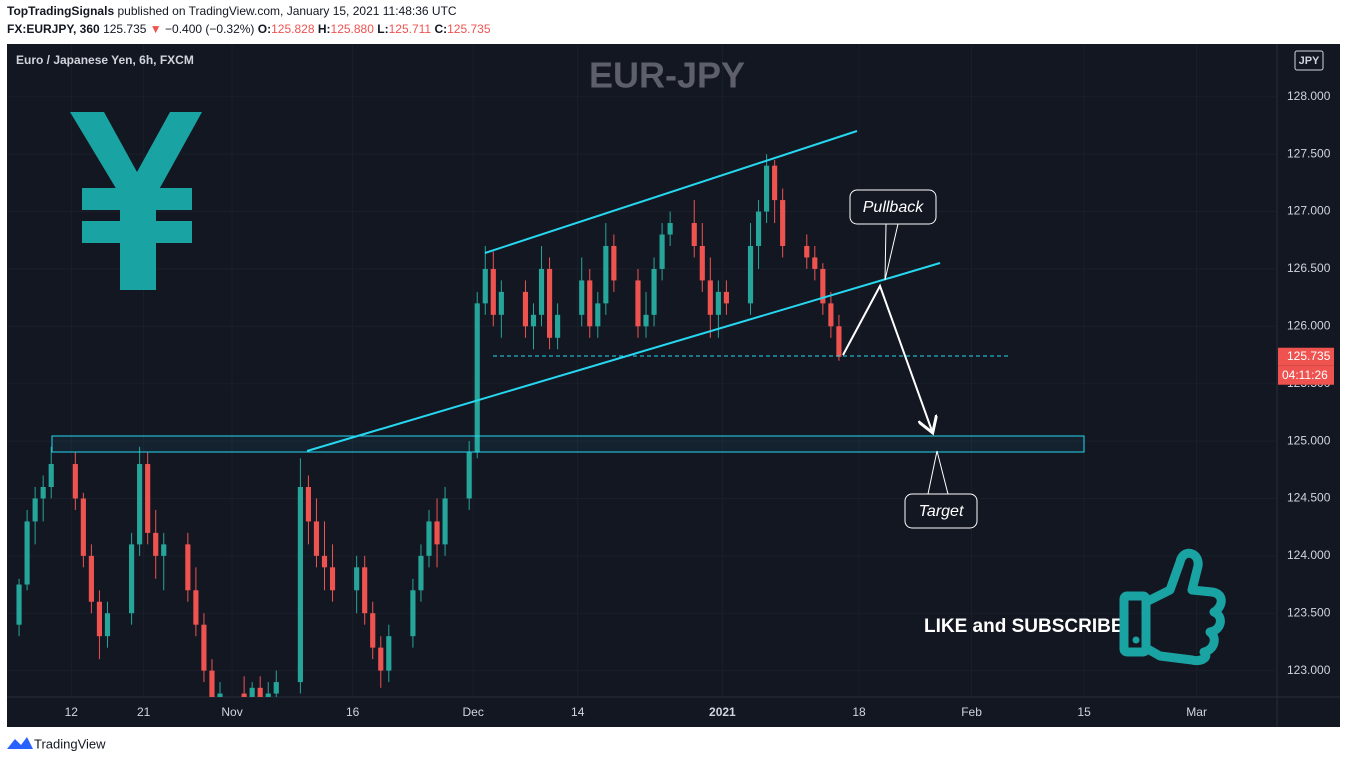  Describe the element at coordinates (440, 29) in the screenshot. I see `c-label: C:` at that location.